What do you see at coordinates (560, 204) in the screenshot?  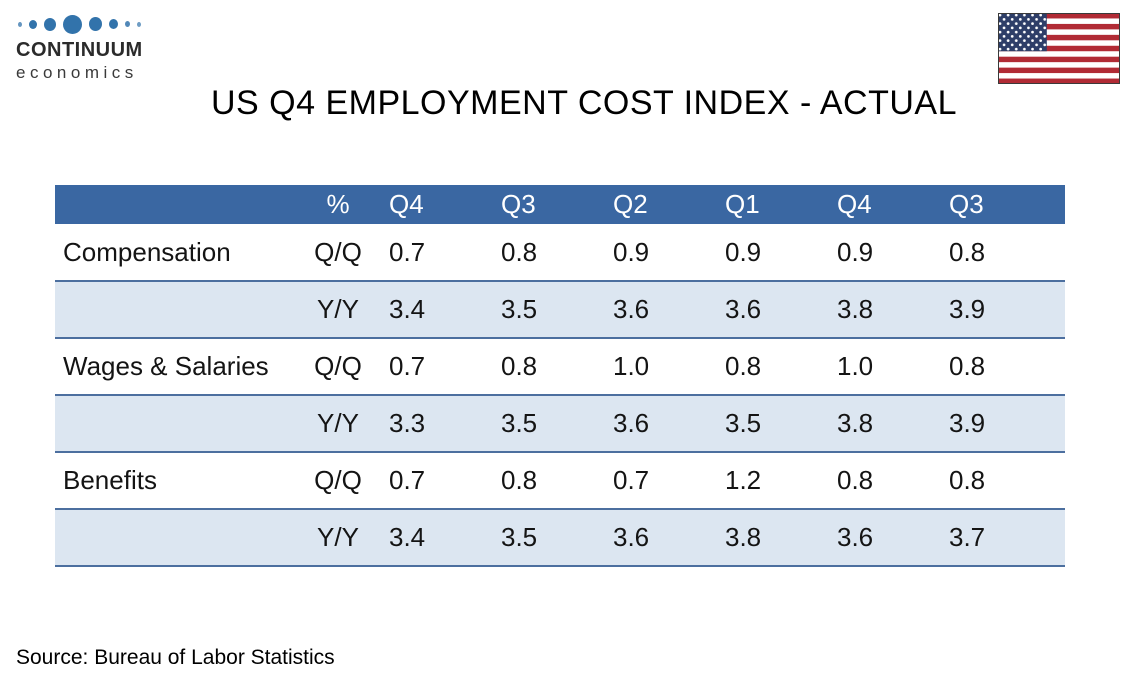 I see `table-header-row: % Q4 Q3 Q2 Q1 Q4 Q3` at bounding box center [560, 204].